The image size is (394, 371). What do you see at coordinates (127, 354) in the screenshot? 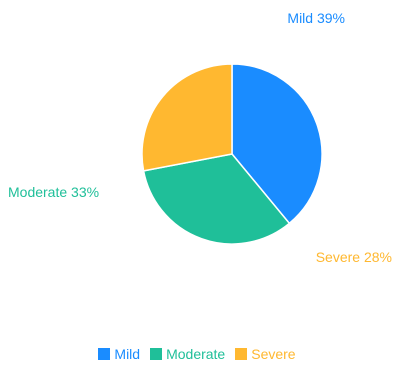
I see `legend-label-mild: Mild` at bounding box center [127, 354].